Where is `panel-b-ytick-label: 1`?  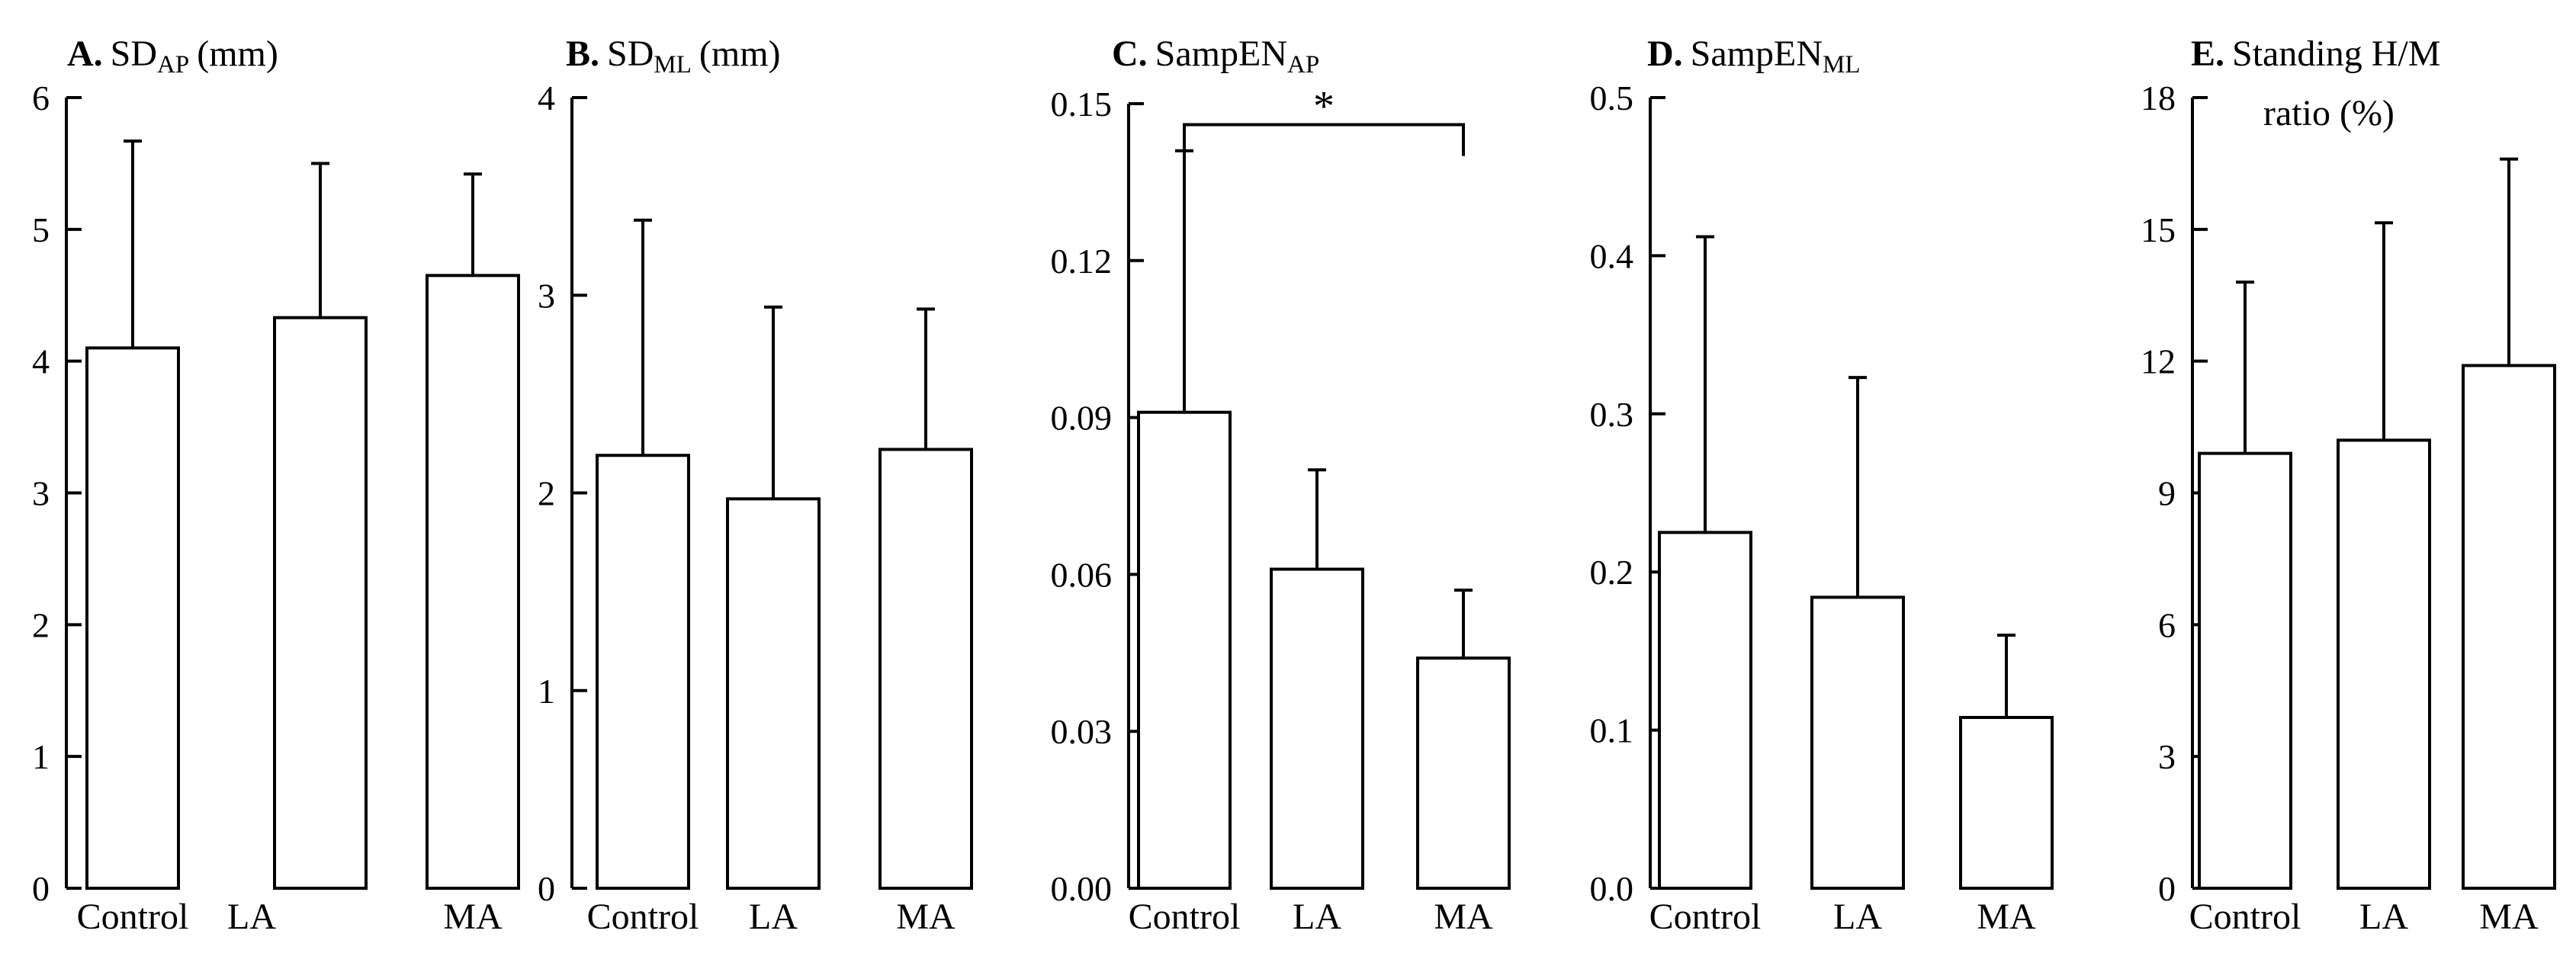 panel-b-ytick-label: 1 is located at coordinates (546, 692).